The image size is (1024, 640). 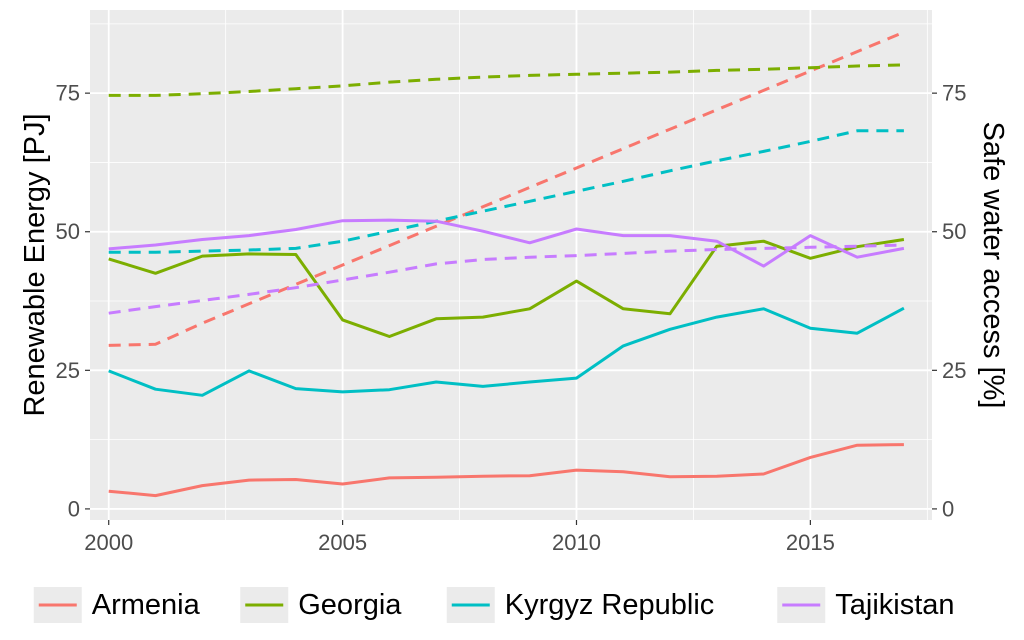 I want to click on y2-tick-label: 0, so click(x=948, y=508).